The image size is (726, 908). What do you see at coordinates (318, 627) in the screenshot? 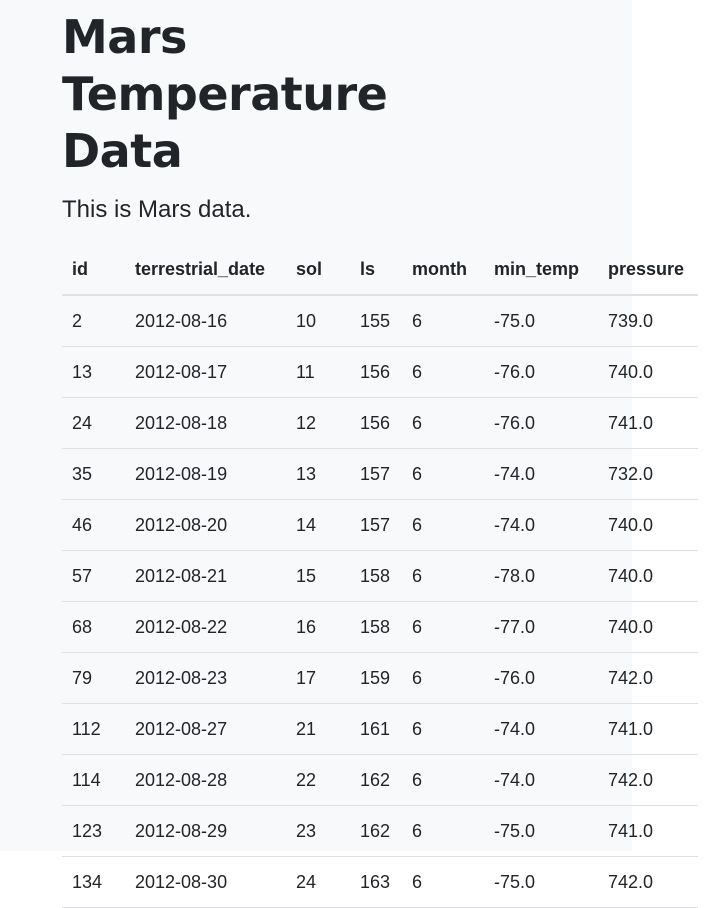
I see `cell-sol: 16` at bounding box center [318, 627].